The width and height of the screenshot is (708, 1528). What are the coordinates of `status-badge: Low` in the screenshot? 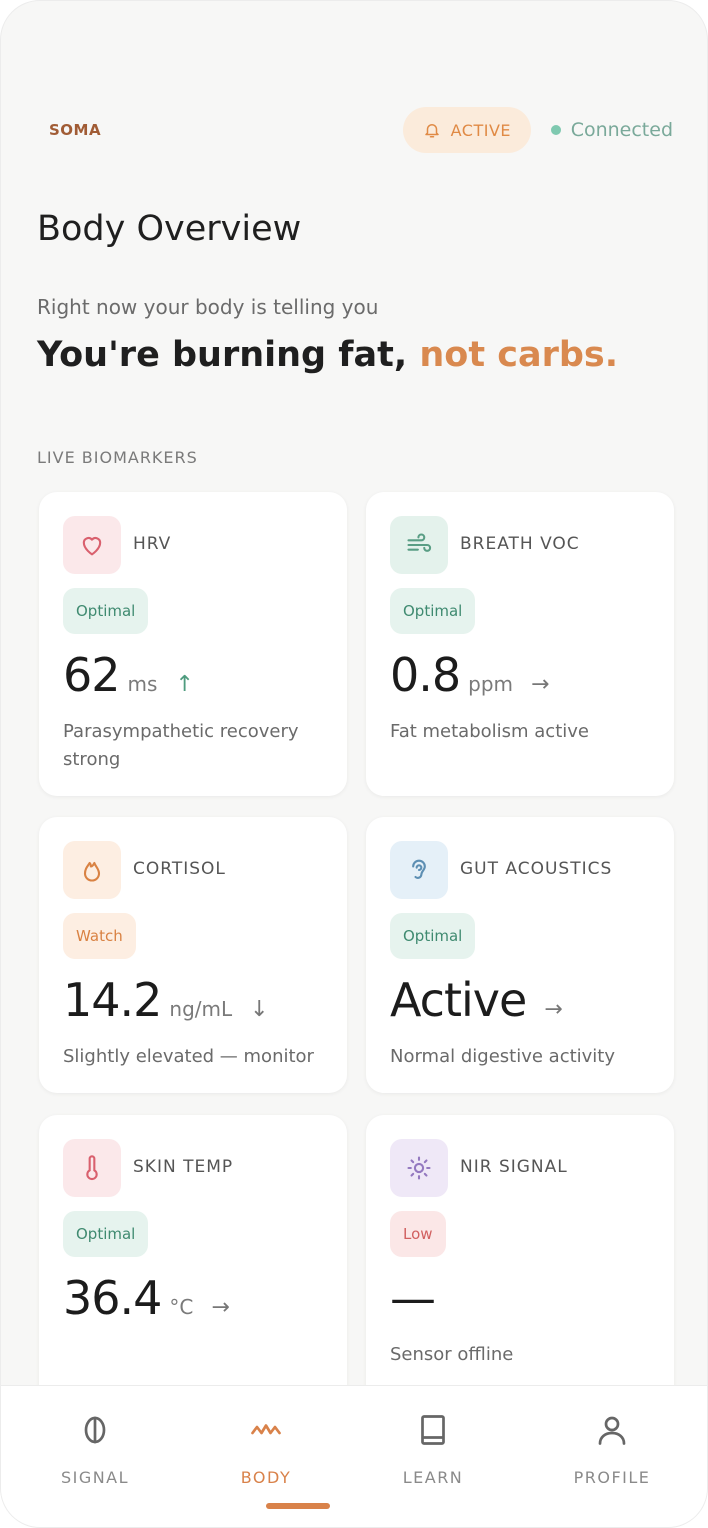 It's located at (418, 1234).